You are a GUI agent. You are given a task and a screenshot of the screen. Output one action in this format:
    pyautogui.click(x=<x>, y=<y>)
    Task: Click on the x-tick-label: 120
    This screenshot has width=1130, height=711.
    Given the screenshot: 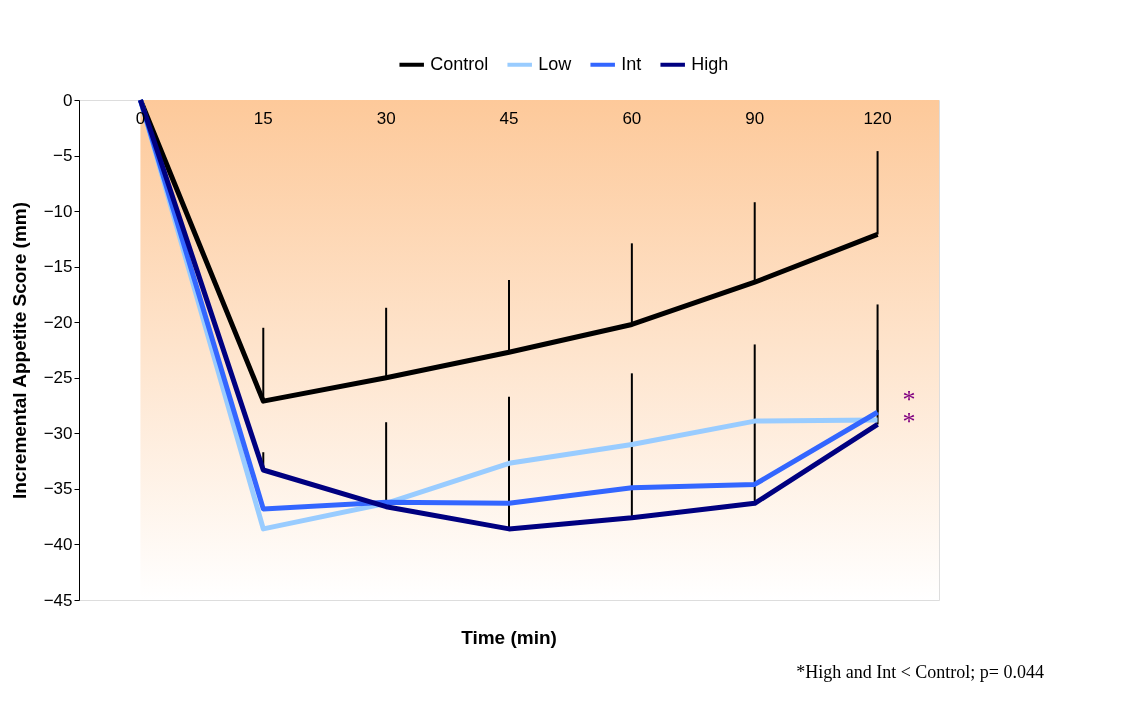 What is the action you would take?
    pyautogui.click(x=877, y=118)
    